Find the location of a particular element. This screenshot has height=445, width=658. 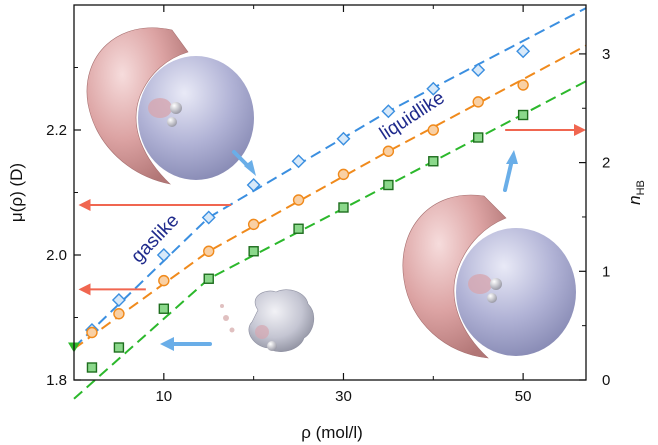

y2-tick-label-3: 3 is located at coordinates (606, 54).